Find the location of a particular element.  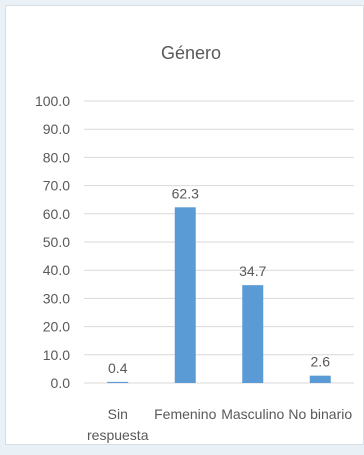

category-label: No binario is located at coordinates (320, 414).